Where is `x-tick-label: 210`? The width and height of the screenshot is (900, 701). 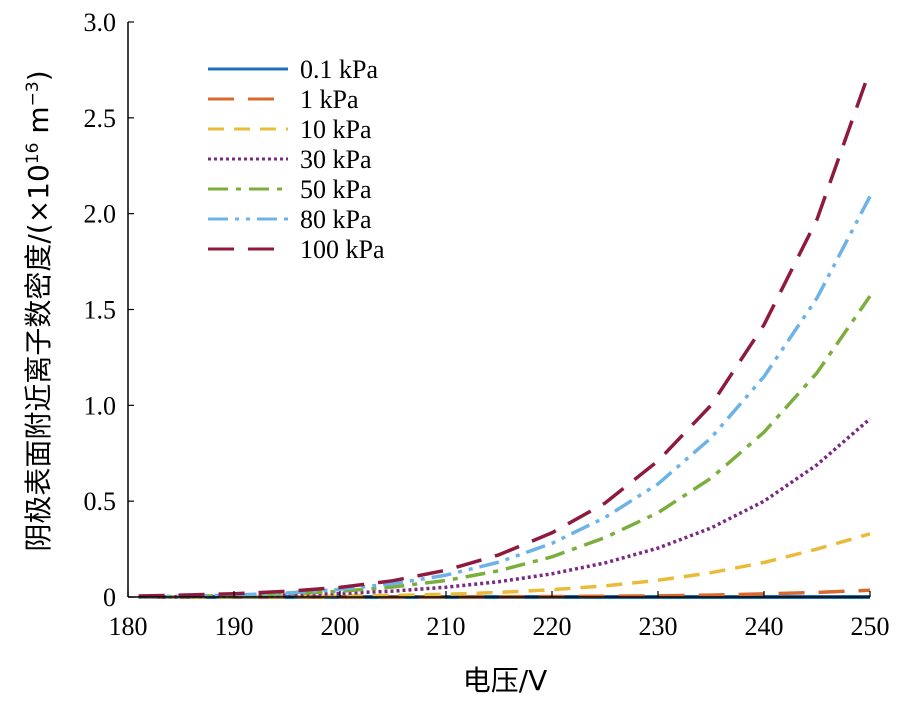 x-tick-label: 210 is located at coordinates (446, 626).